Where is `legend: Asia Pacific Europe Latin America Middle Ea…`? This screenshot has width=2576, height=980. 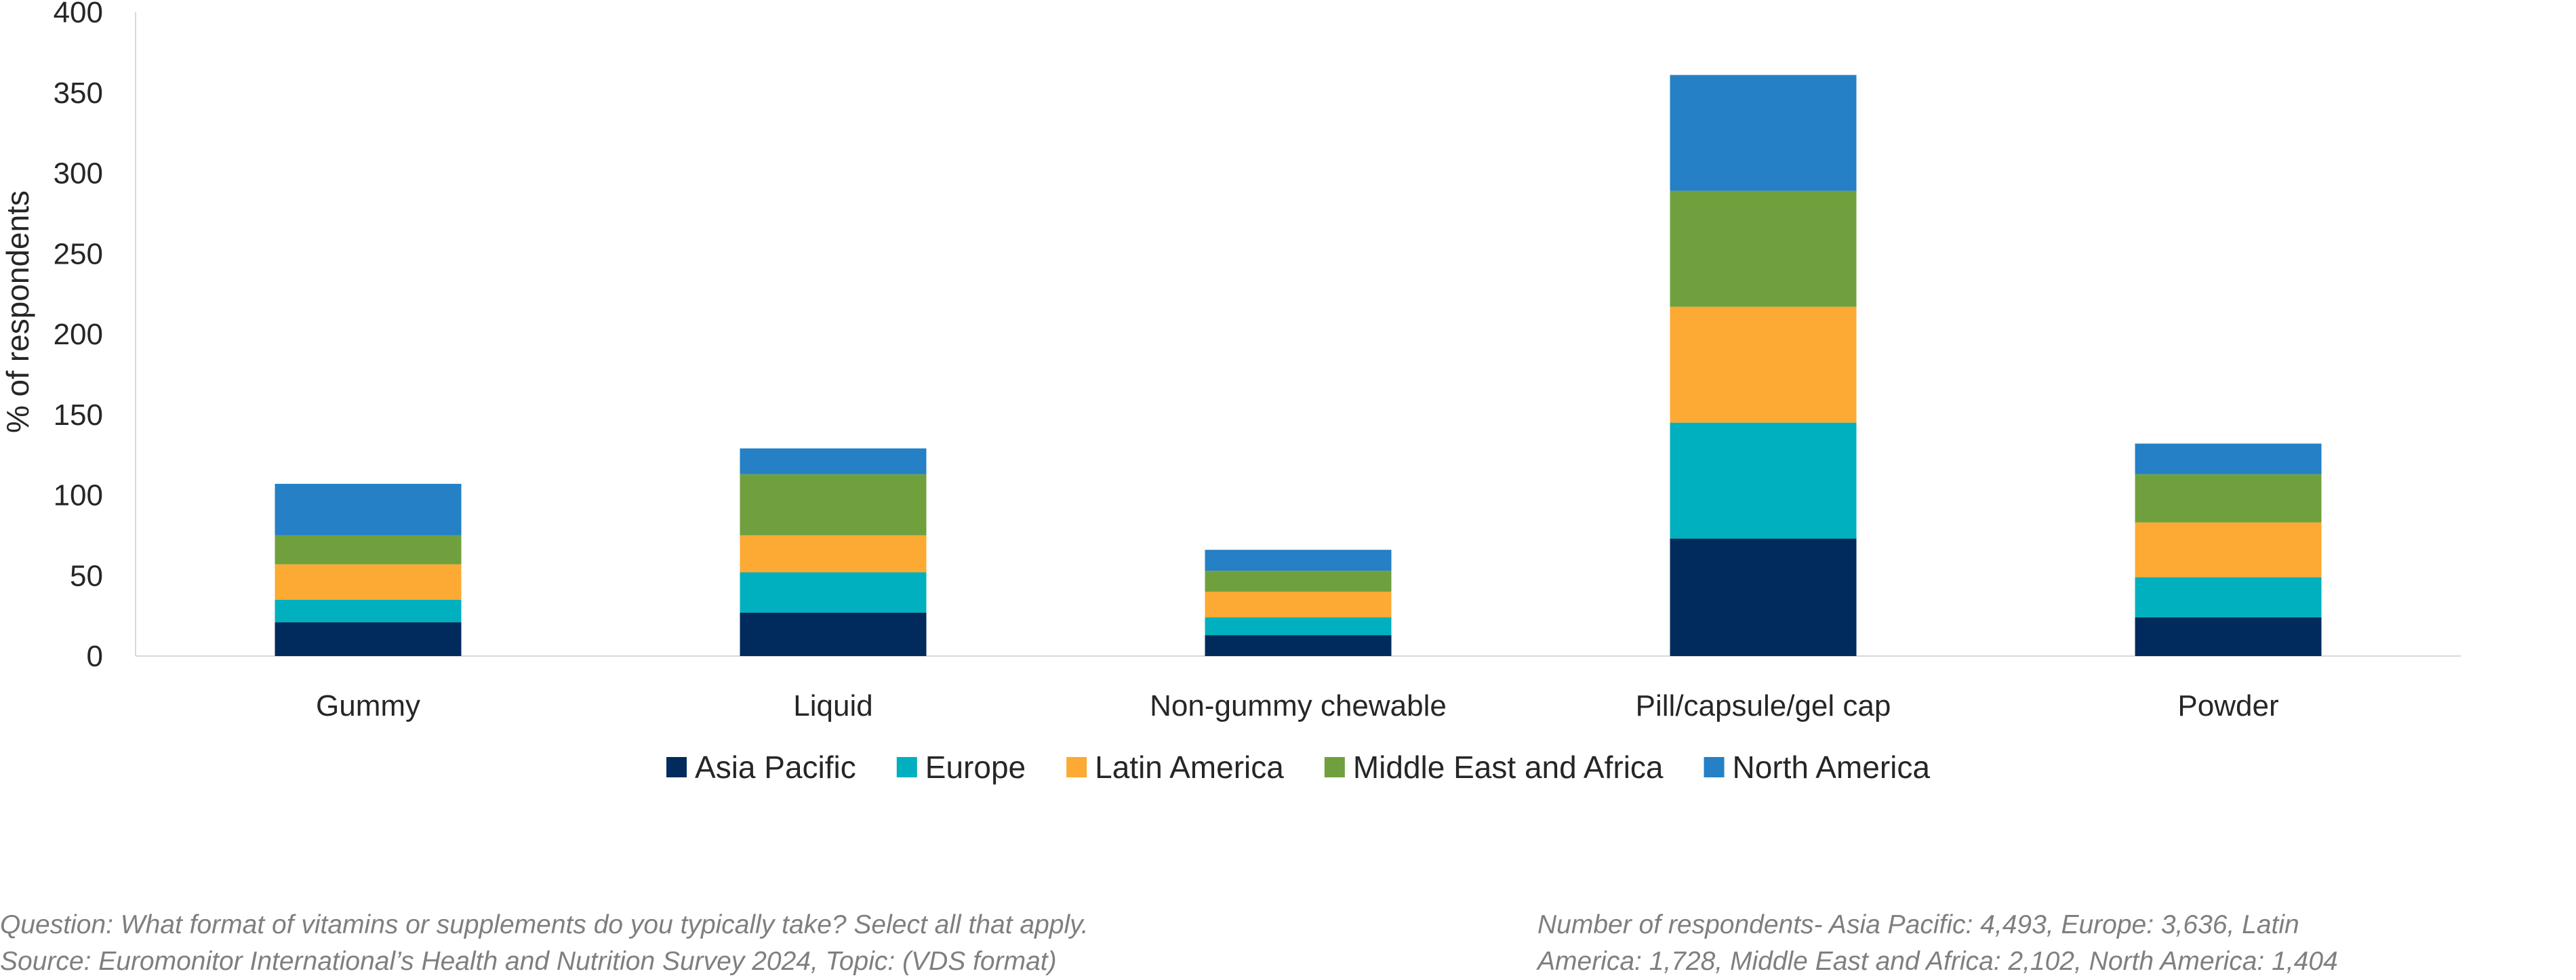
legend: Asia Pacific Europe Latin America Middle Ea… is located at coordinates (1298, 767).